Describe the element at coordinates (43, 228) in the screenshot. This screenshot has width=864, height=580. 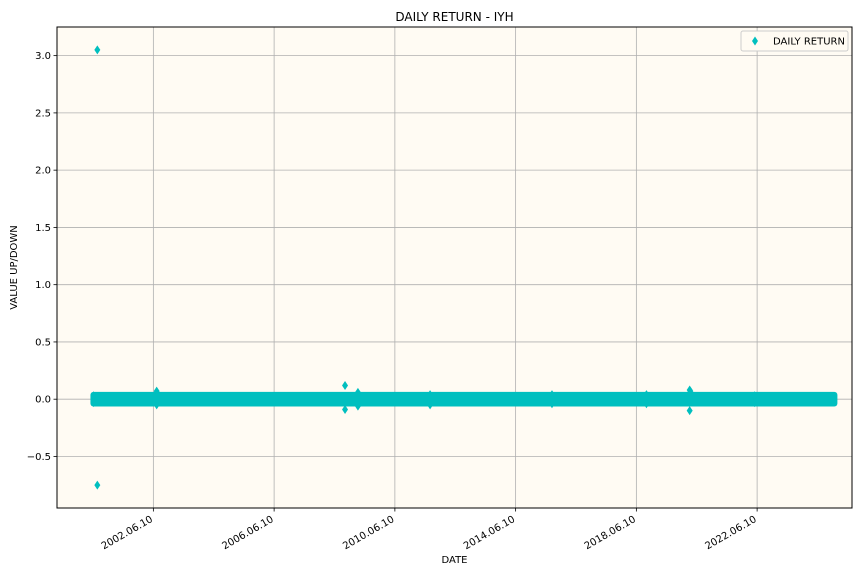
I see `y-tick-label: 1.5` at that location.